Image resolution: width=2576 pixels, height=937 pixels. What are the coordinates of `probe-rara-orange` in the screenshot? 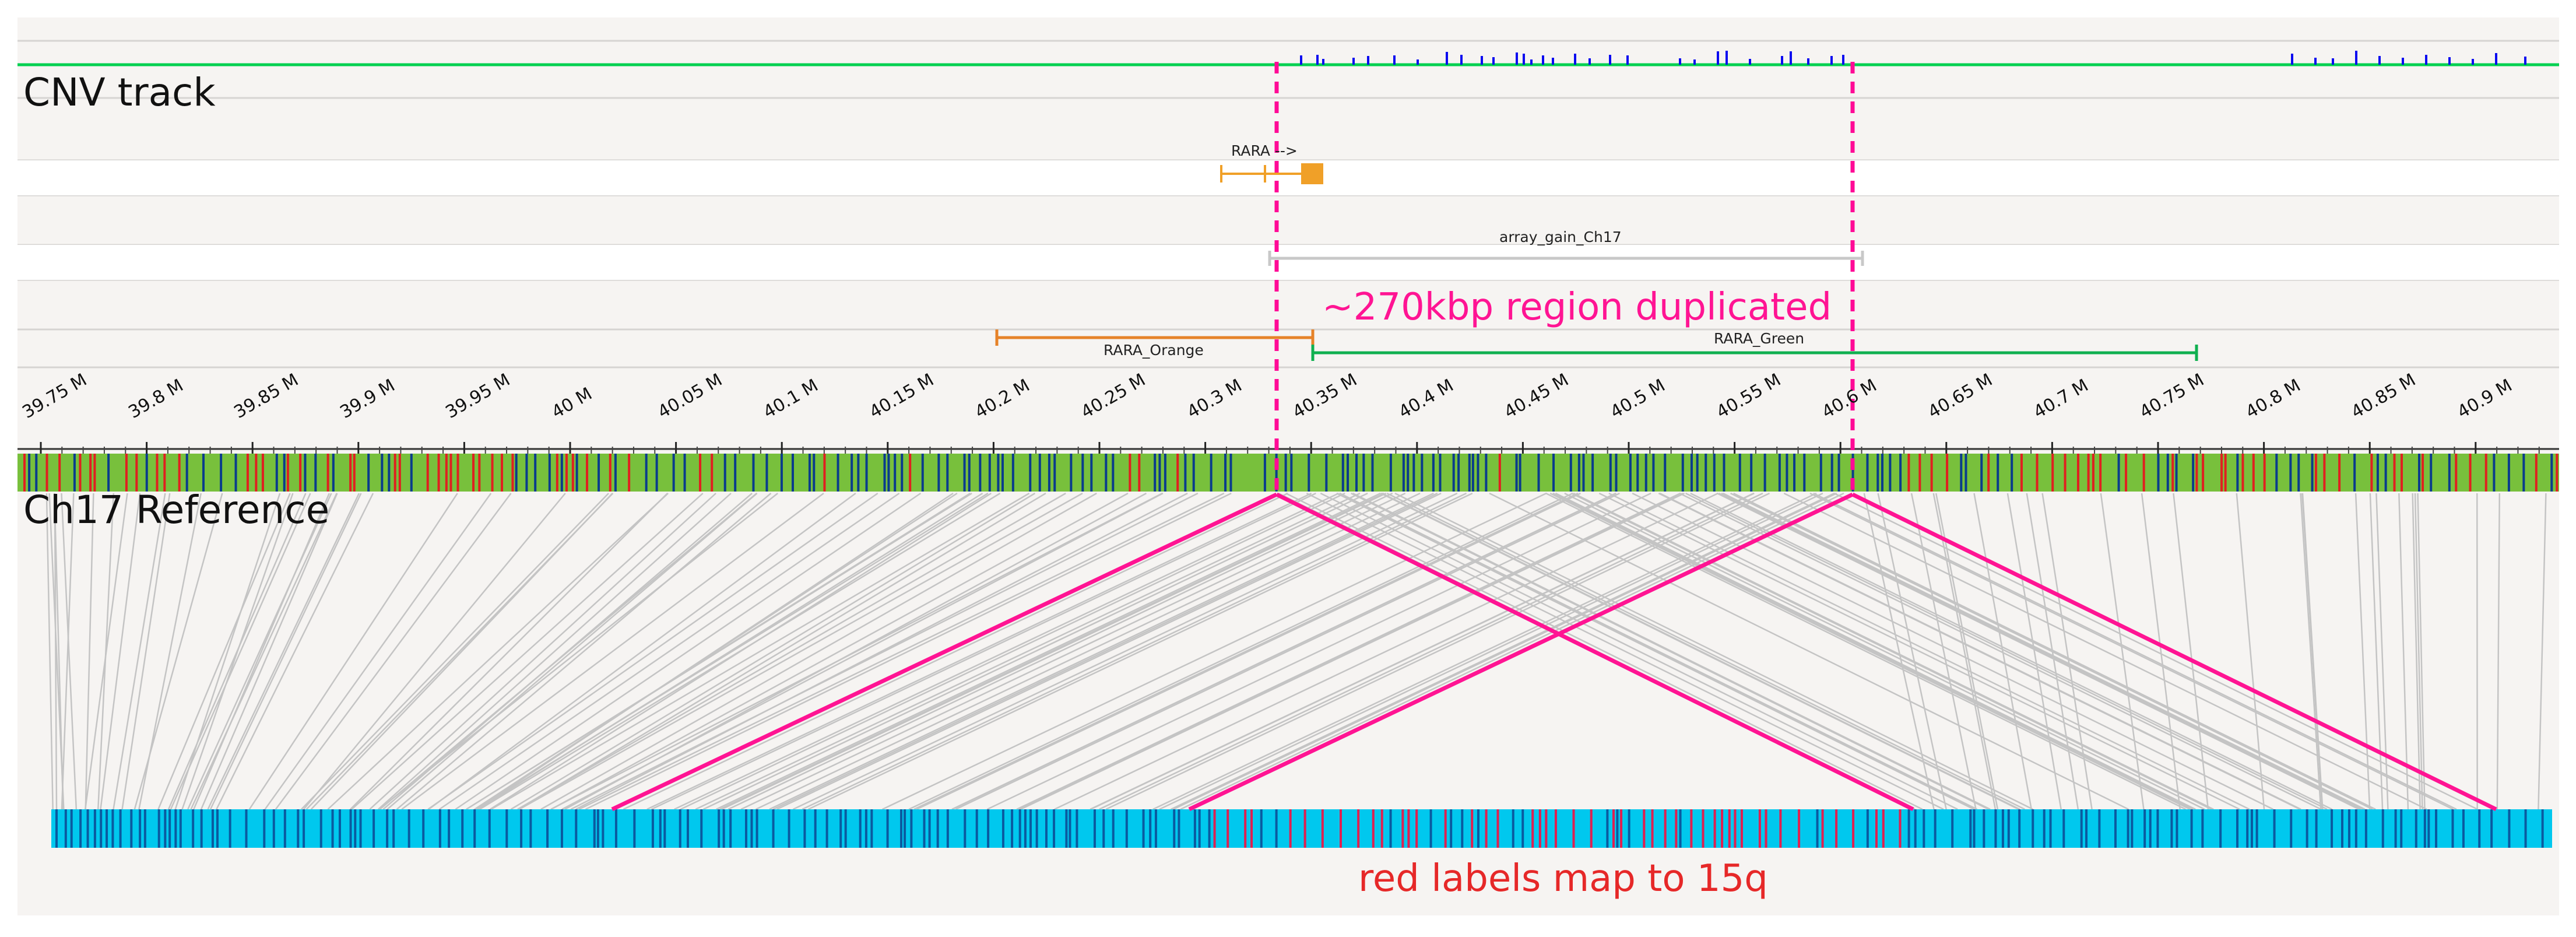 It's located at (1155, 337).